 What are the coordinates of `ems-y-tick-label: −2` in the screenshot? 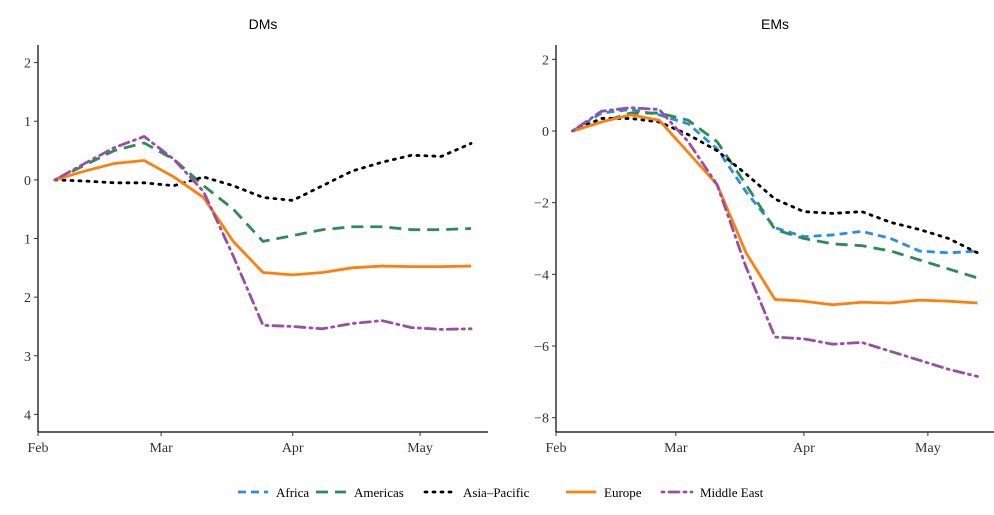 It's located at (541, 204).